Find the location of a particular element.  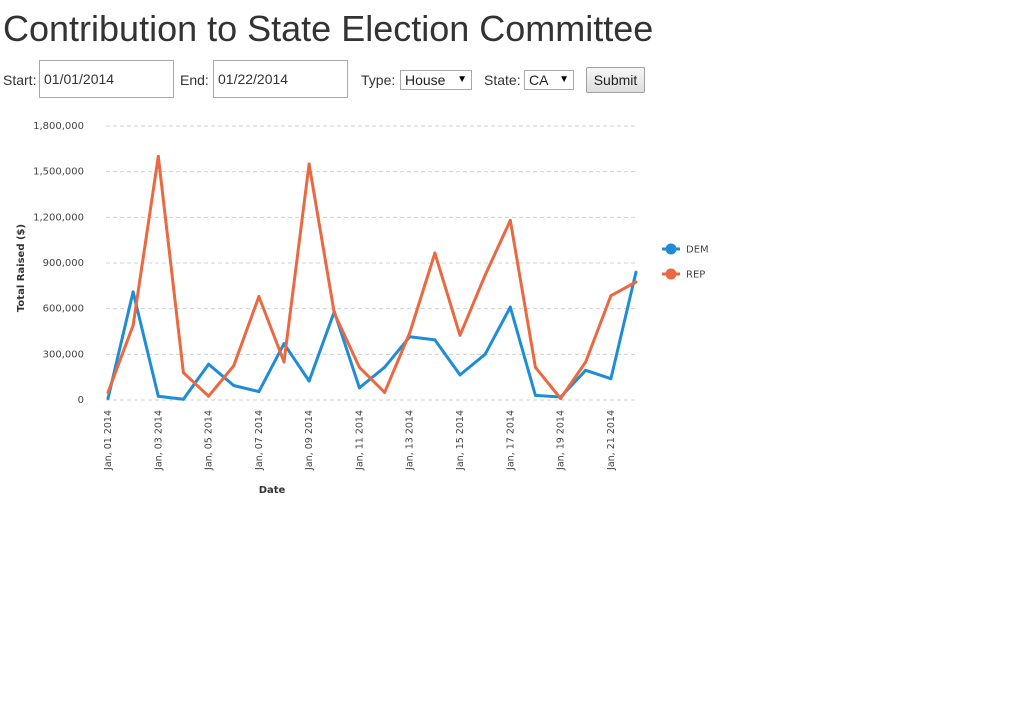

legend-label-dem: DEM is located at coordinates (697, 250).